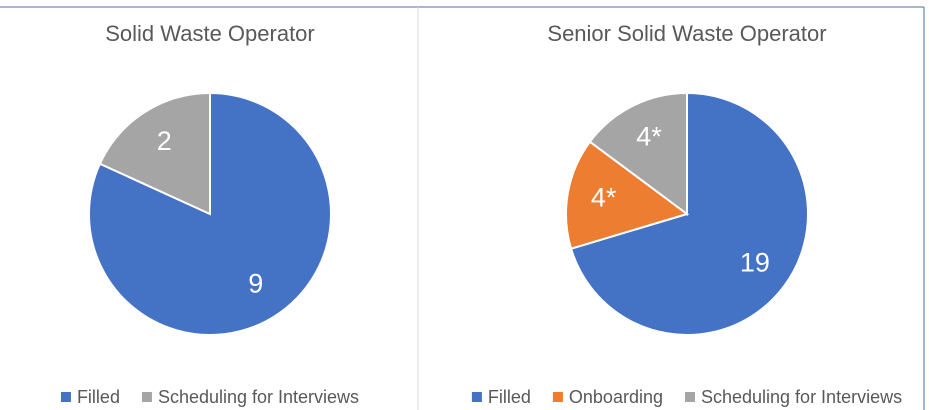  Describe the element at coordinates (755, 263) in the screenshot. I see `data-label: 19` at that location.